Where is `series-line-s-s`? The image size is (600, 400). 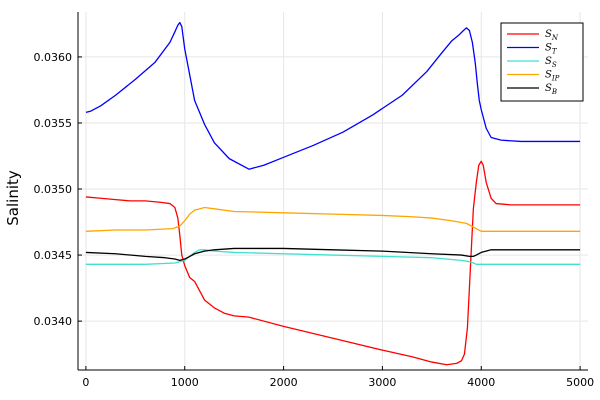 series-line-s-s is located at coordinates (333, 257).